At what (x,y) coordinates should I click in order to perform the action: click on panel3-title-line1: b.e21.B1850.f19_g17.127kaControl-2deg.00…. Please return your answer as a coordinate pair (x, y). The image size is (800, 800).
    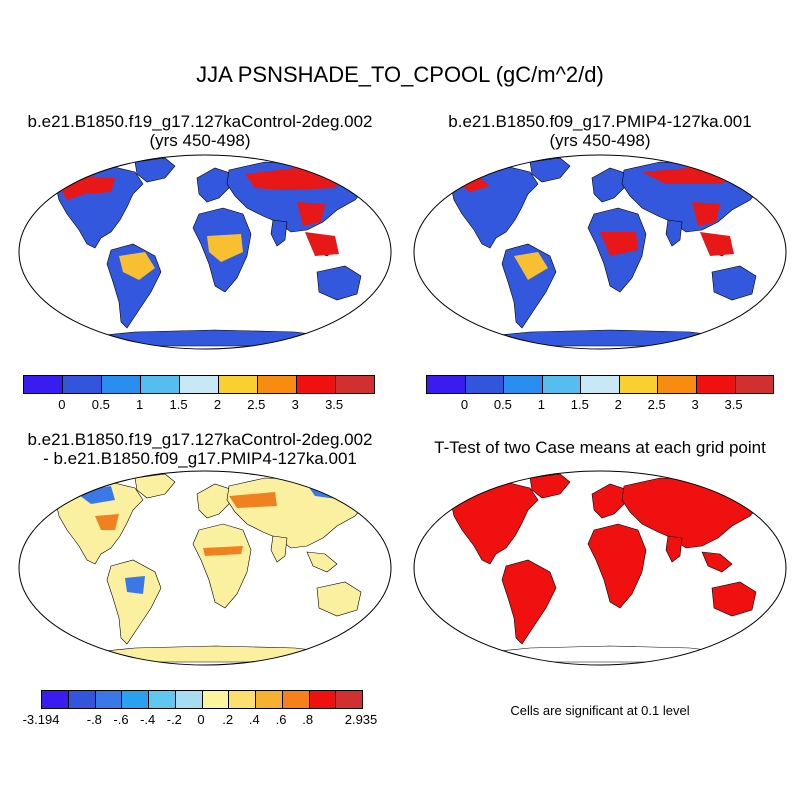
    Looking at the image, I should click on (200, 439).